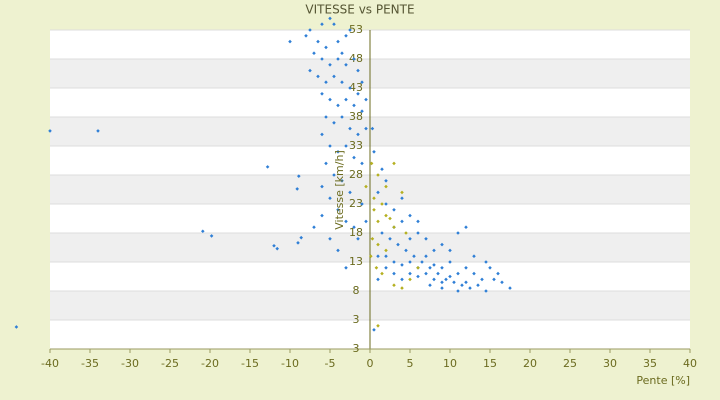  What do you see at coordinates (690, 363) in the screenshot?
I see `x-tick-label: 40` at bounding box center [690, 363].